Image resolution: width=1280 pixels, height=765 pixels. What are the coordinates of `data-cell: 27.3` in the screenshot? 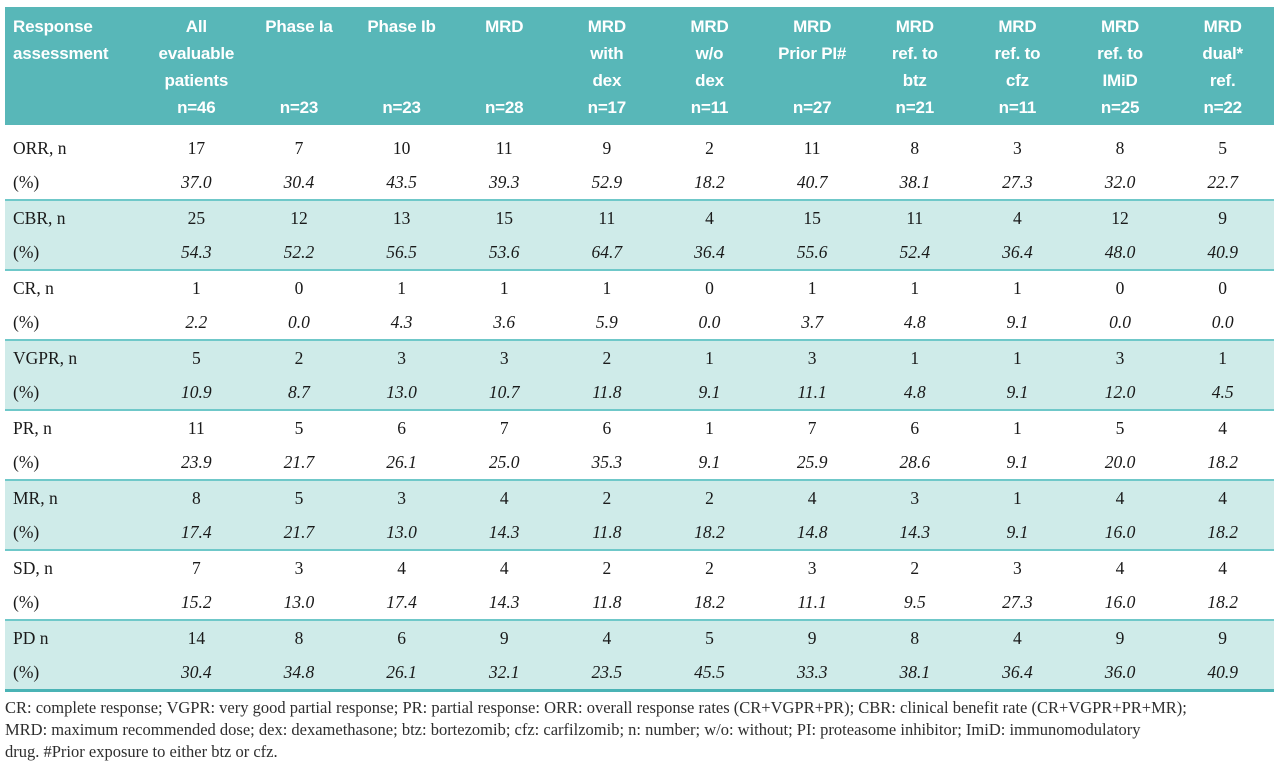 It's located at (1017, 601).